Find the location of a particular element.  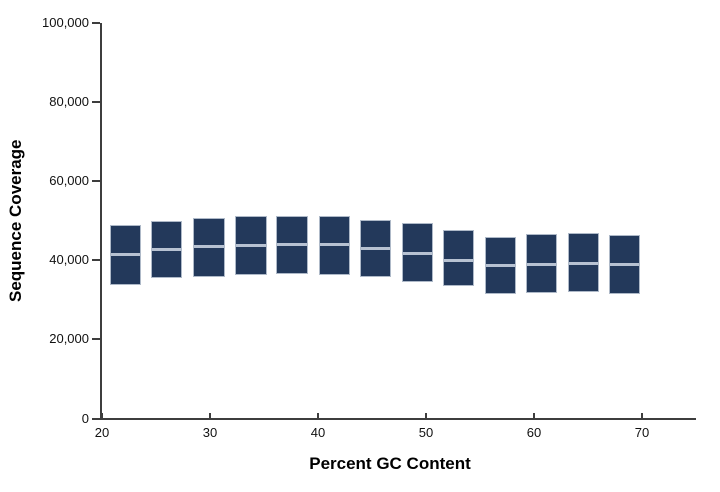

x-tick-label: 30 is located at coordinates (210, 432).